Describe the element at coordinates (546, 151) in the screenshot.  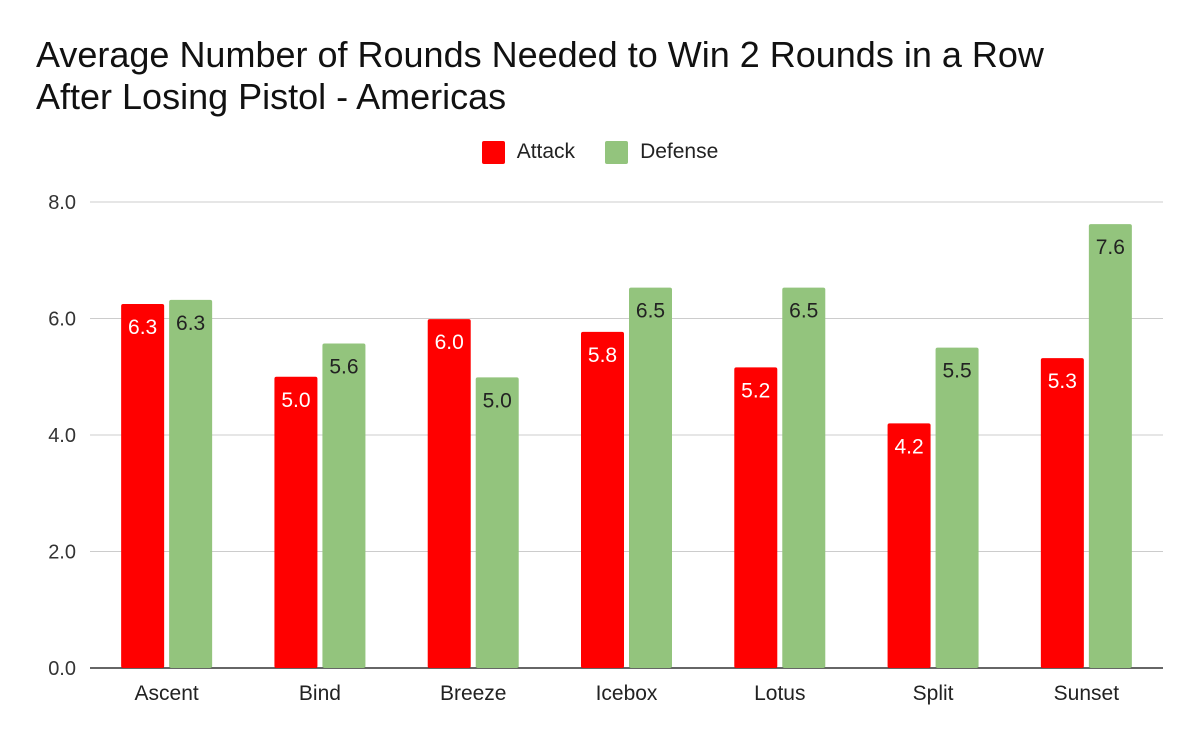
I see `legend-label-attack: Attack` at that location.